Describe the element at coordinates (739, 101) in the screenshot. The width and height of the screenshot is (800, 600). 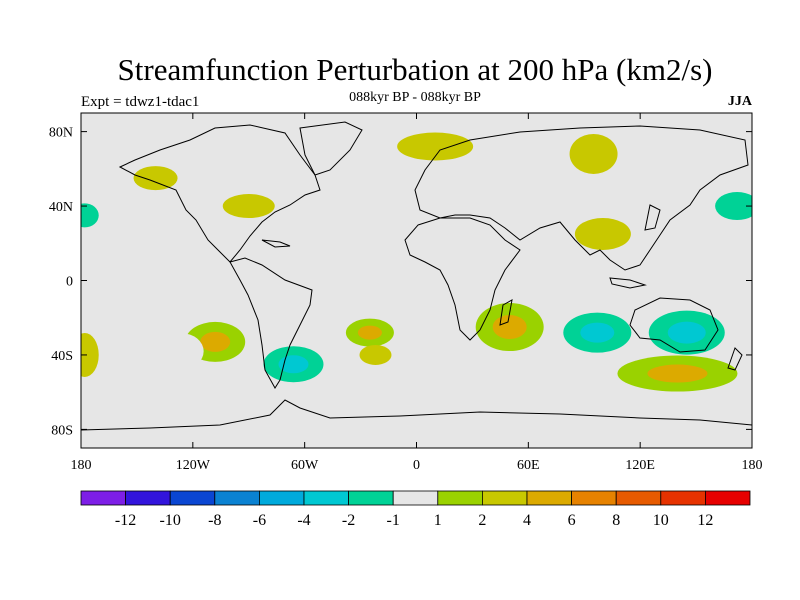
I see `season-label: JJA` at that location.